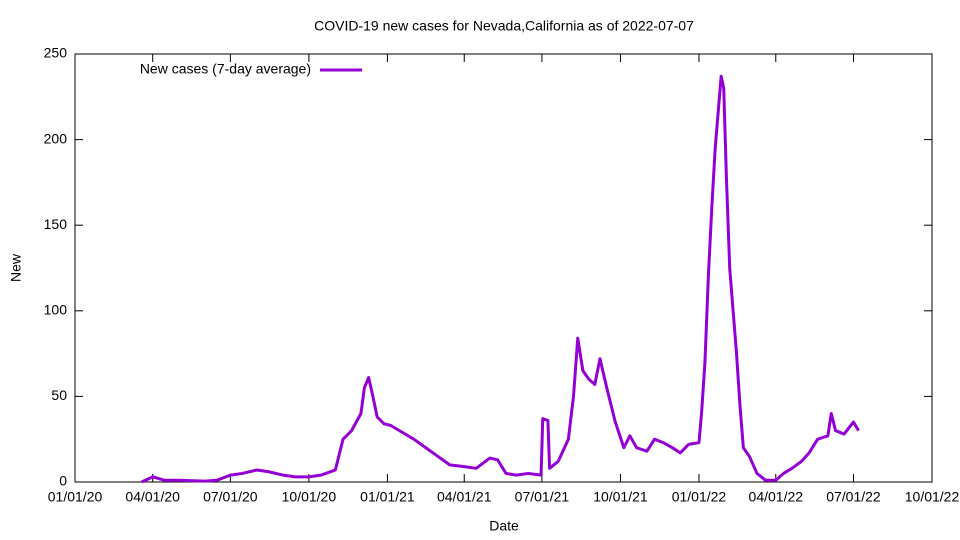  Describe the element at coordinates (56, 224) in the screenshot. I see `y-tick-label: 150` at that location.